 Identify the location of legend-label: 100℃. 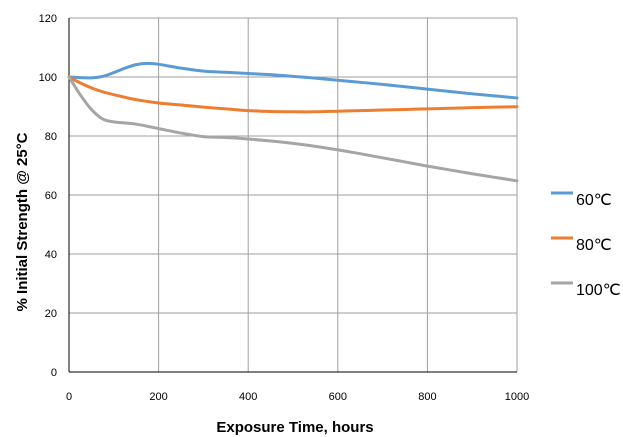
(598, 290).